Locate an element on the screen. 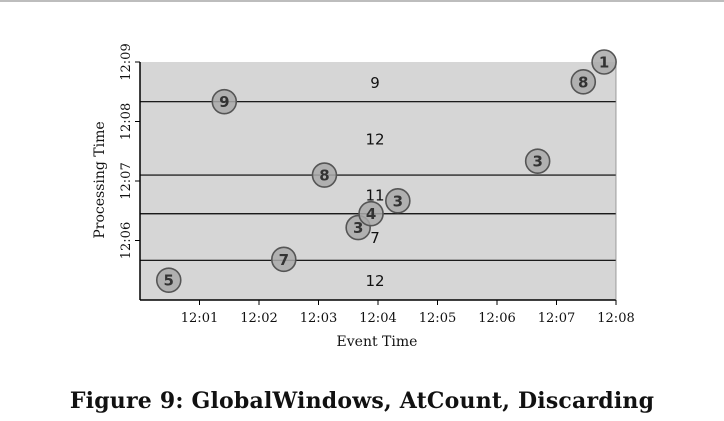  data-point-label: 5 is located at coordinates (169, 281).